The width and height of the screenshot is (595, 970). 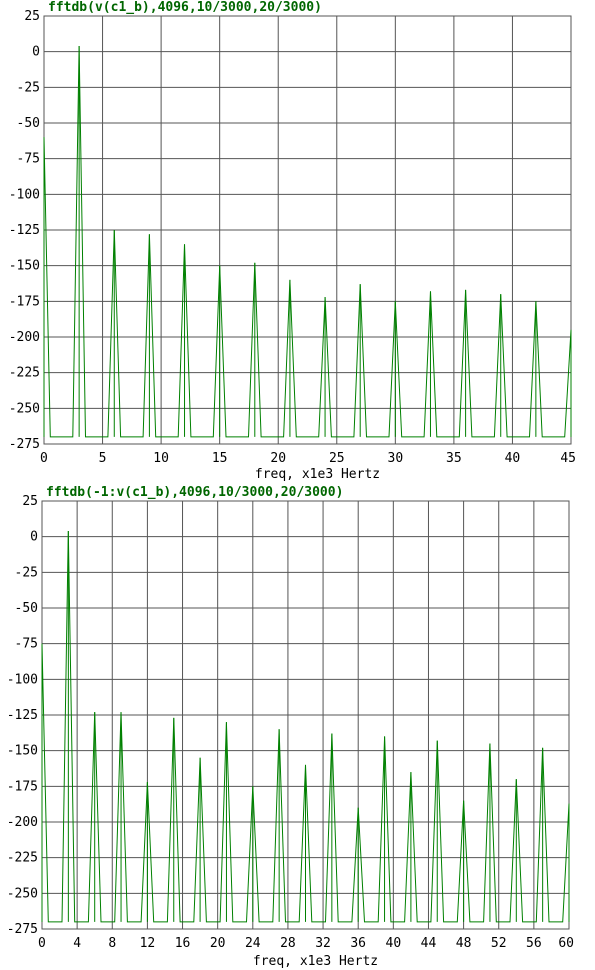 What do you see at coordinates (194, 492) in the screenshot?
I see `chart-title: fftdb(-1:v(c1_b),4096,10/3000,20/3000)` at bounding box center [194, 492].